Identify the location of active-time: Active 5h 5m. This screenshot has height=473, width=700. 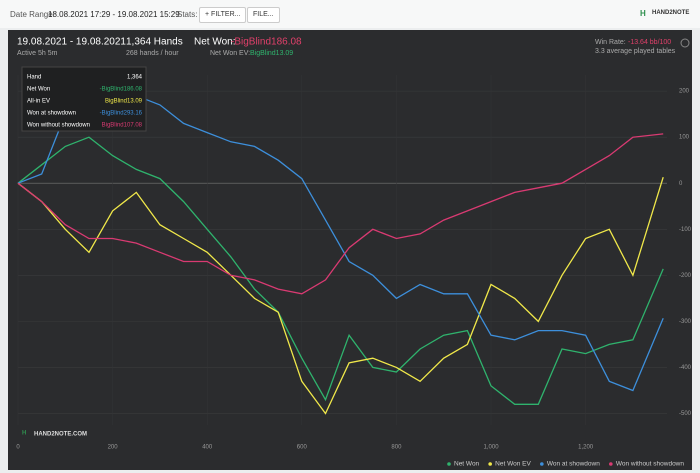
(37, 53).